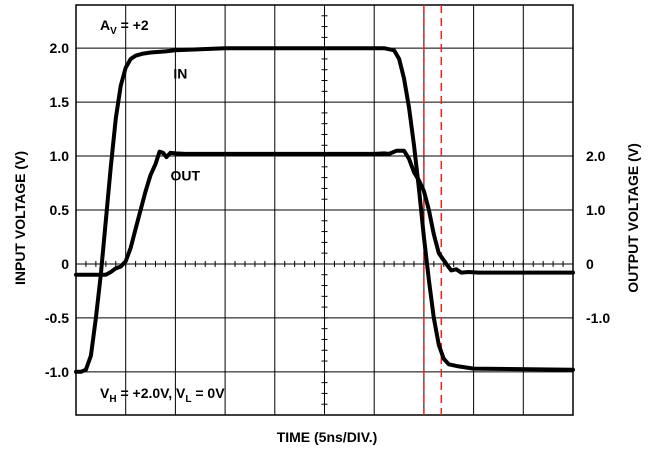  Describe the element at coordinates (180, 73) in the screenshot. I see `series-label-in: IN` at that location.